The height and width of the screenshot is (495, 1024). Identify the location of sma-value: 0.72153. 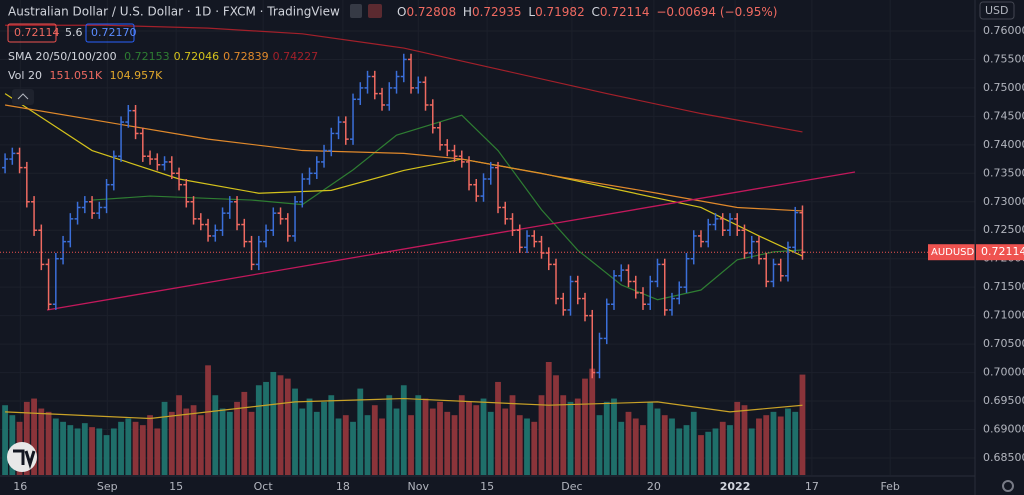
(147, 56).